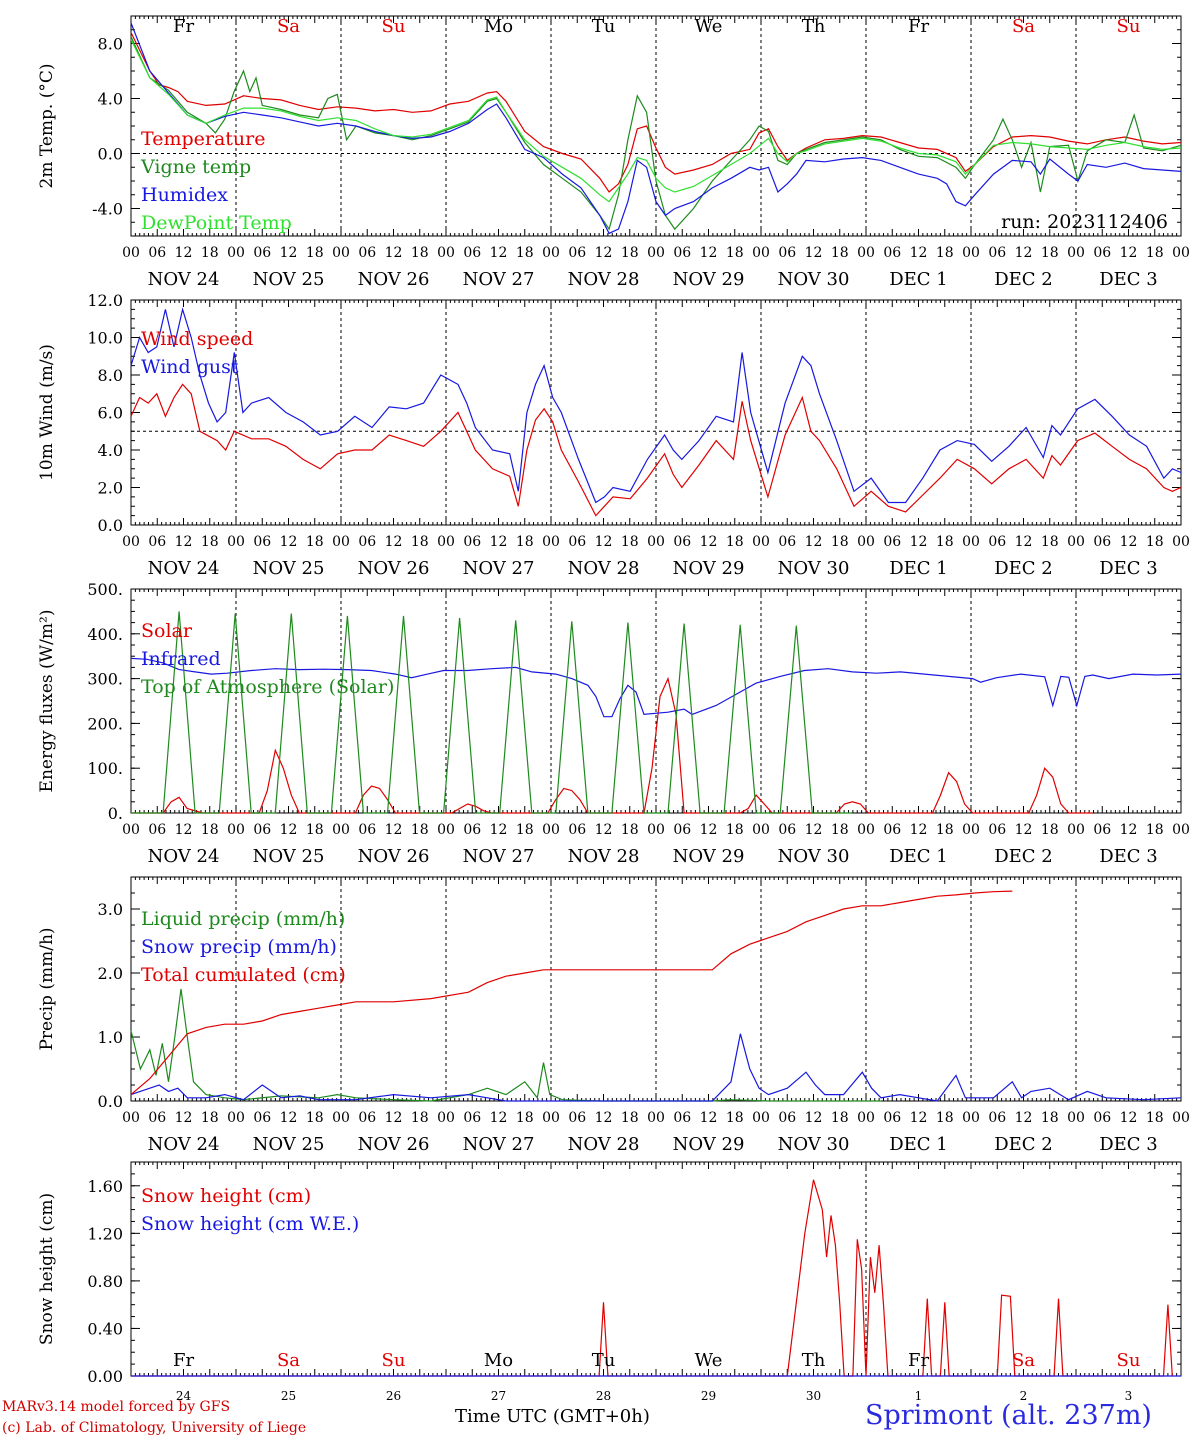  I want to click on weekday-label: Su, so click(394, 26).